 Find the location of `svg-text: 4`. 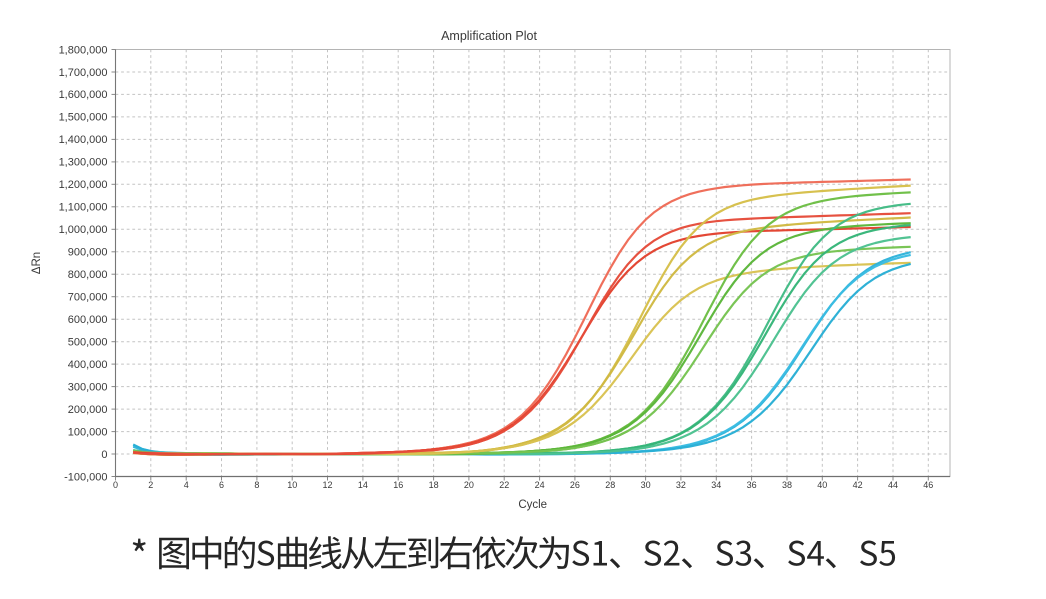

svg-text: 4 is located at coordinates (186, 485).